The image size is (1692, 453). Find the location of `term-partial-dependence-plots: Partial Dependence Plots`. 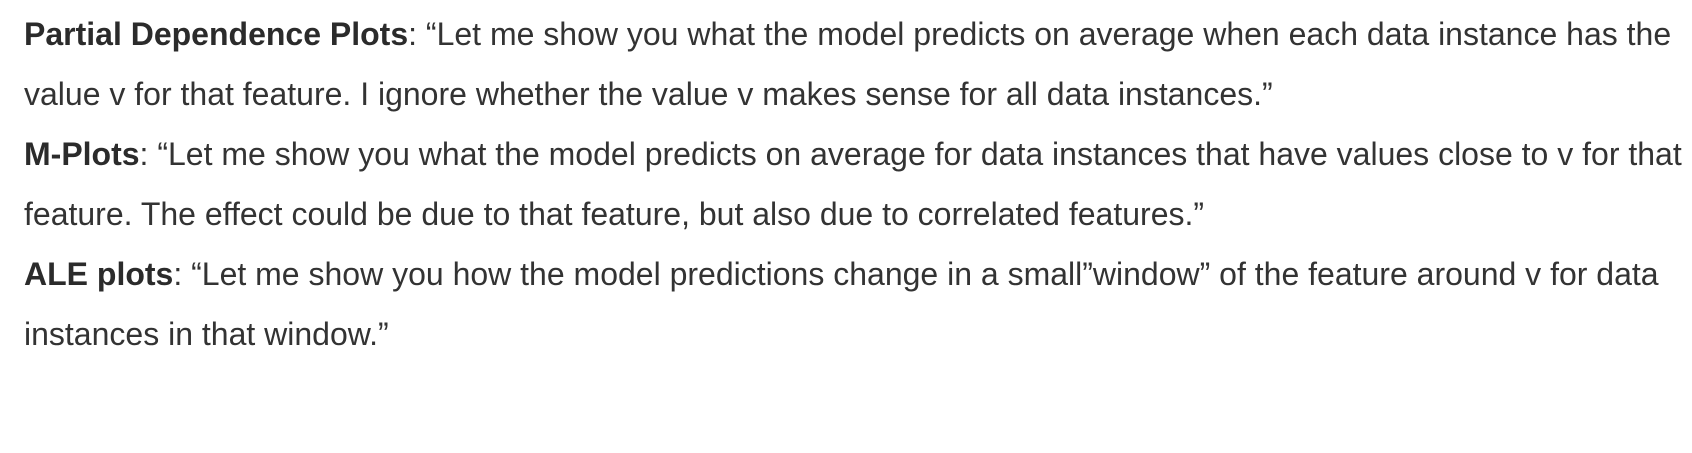

term-partial-dependence-plots: Partial Dependence Plots is located at coordinates (216, 34).